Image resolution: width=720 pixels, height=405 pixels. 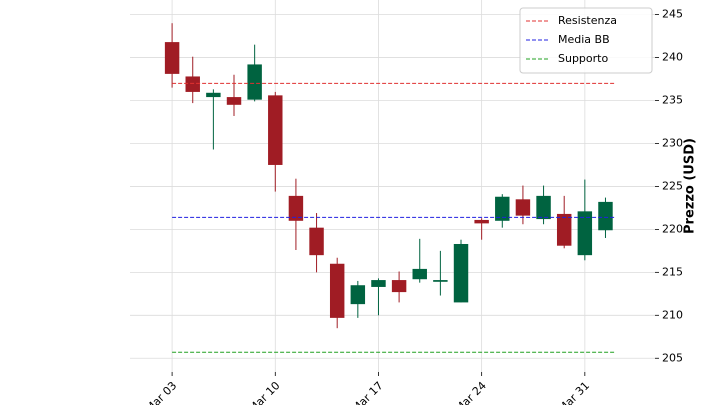 What do you see at coordinates (587, 20) in the screenshot?
I see `legend-label: Resistenza` at bounding box center [587, 20].